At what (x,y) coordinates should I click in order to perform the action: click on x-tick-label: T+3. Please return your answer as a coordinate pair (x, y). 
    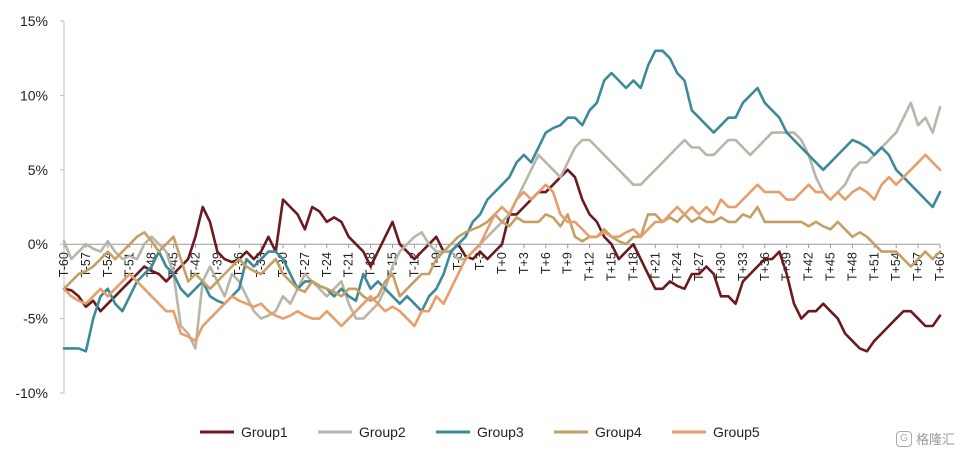
    Looking at the image, I should click on (524, 263).